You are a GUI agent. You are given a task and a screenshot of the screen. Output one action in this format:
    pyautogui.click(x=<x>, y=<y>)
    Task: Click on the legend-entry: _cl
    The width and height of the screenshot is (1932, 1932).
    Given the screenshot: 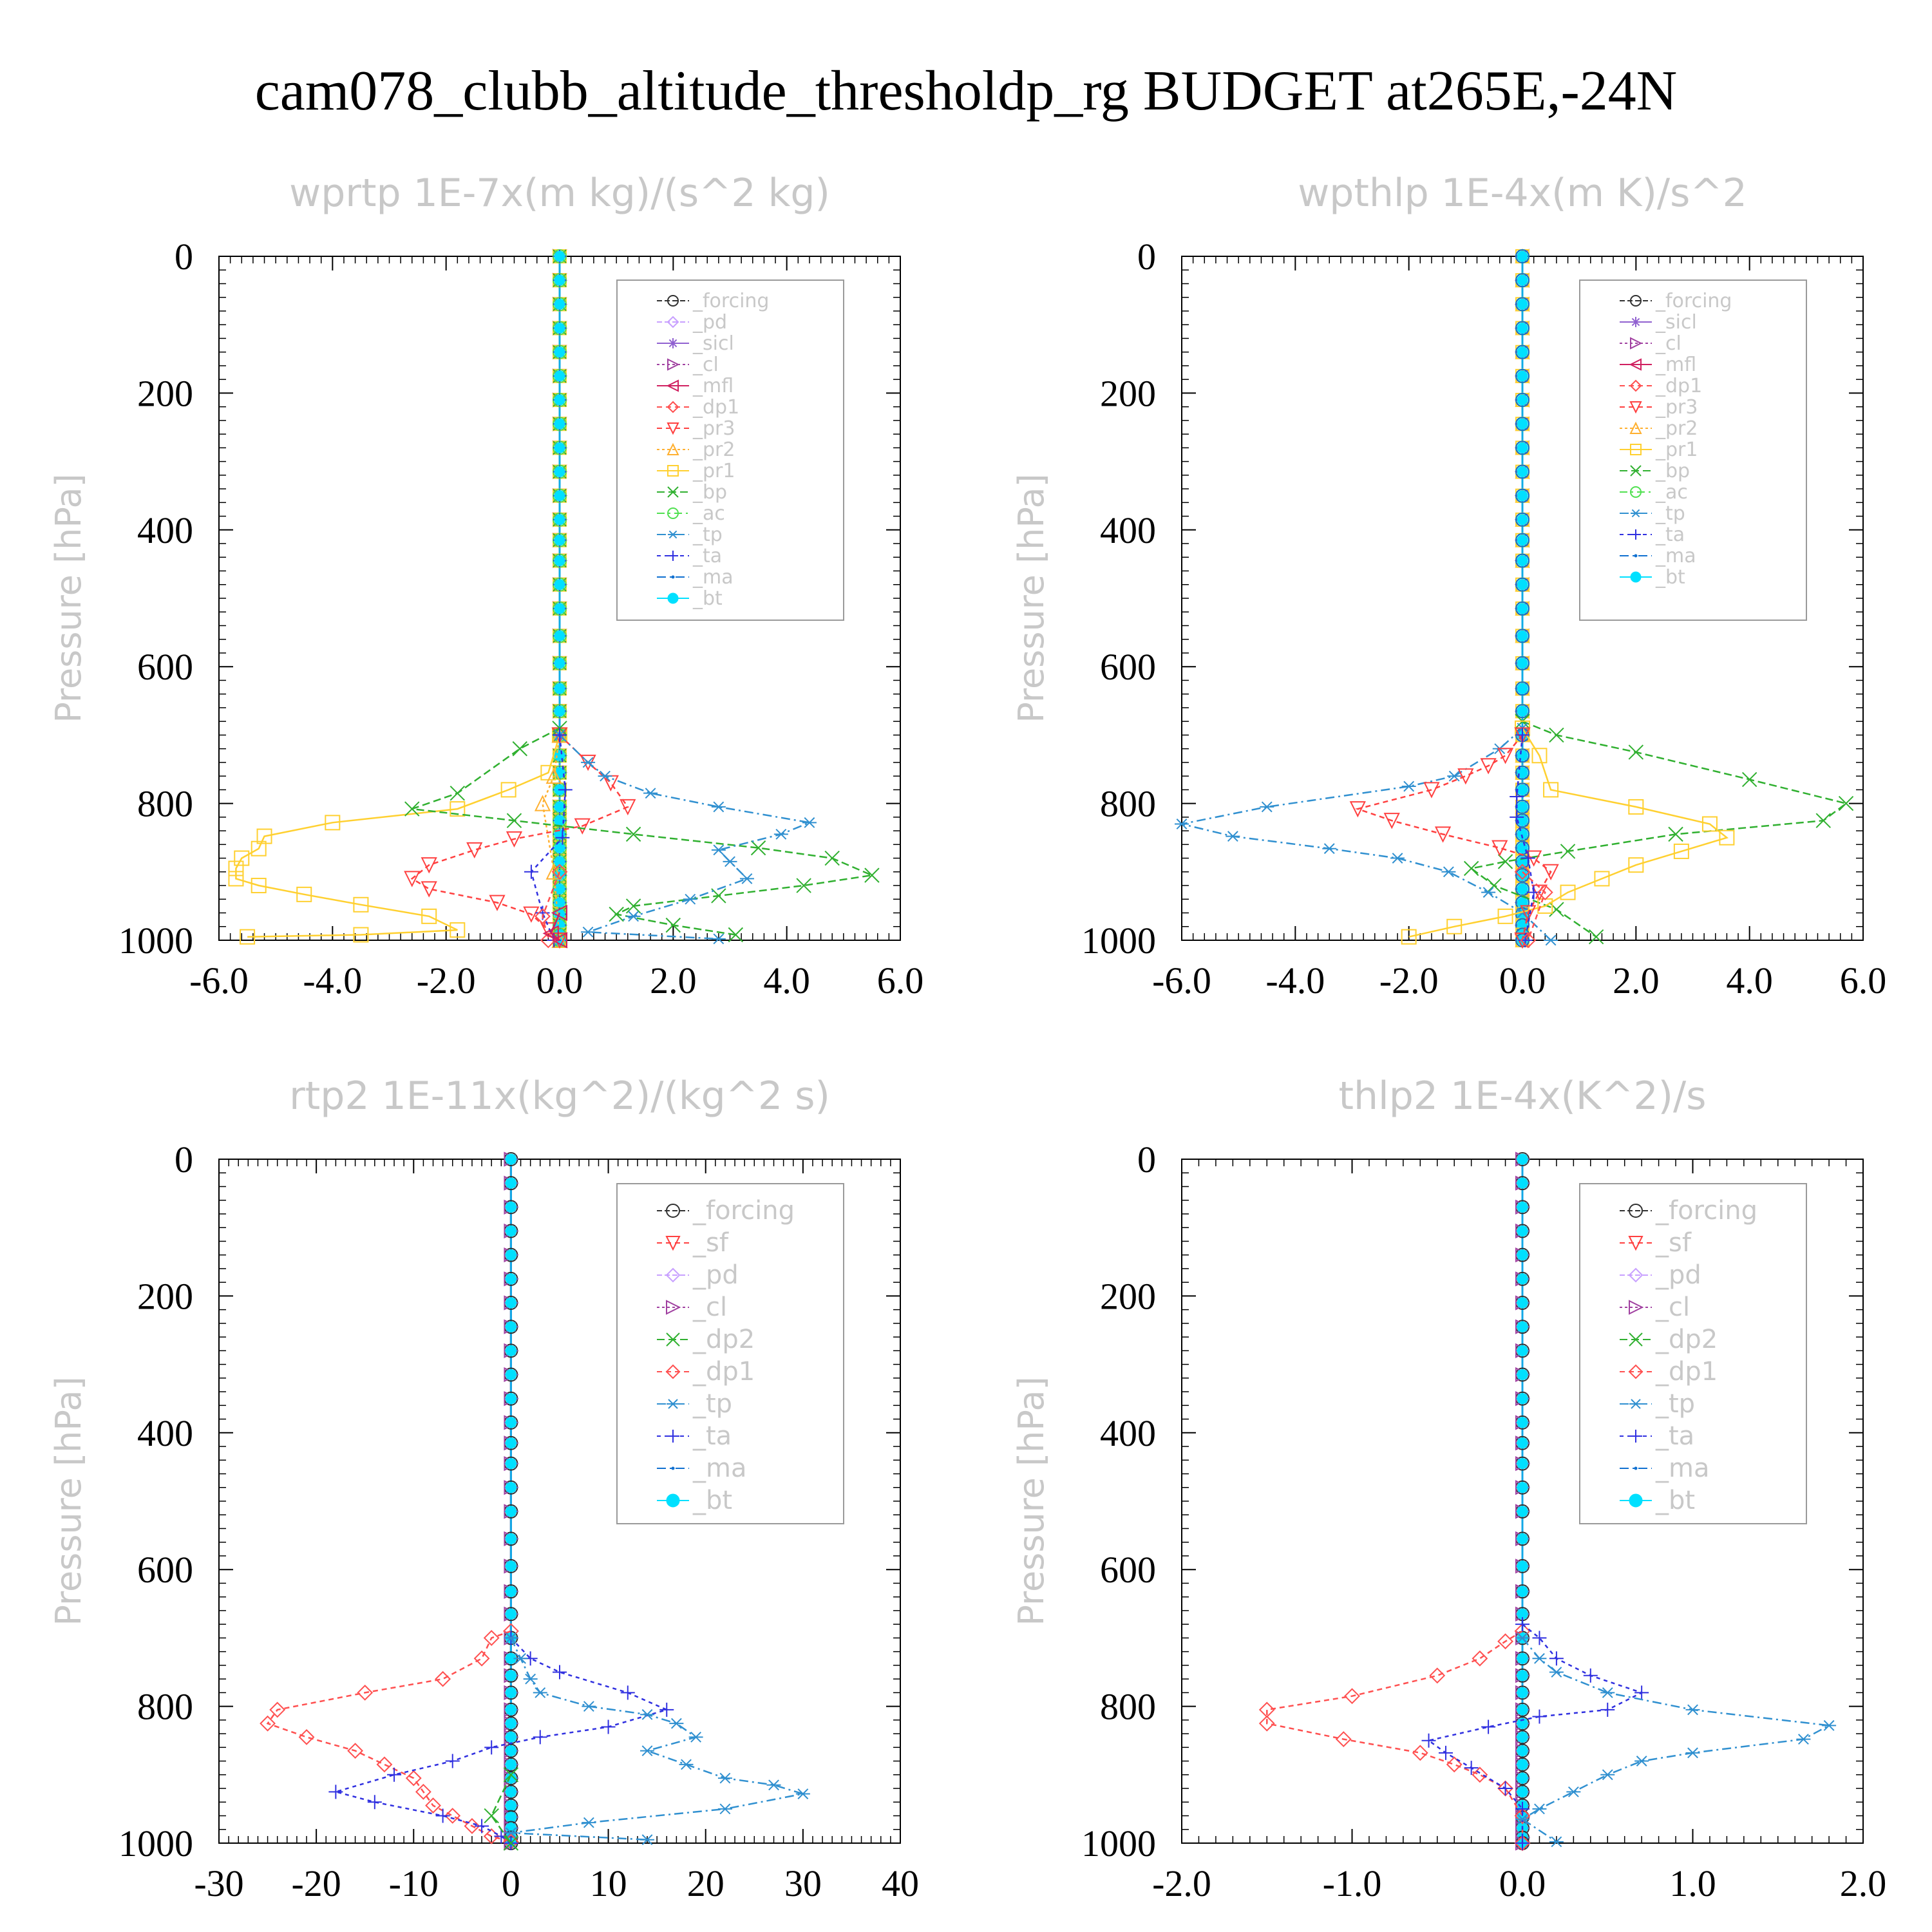 What is the action you would take?
    pyautogui.click(x=1673, y=1307)
    